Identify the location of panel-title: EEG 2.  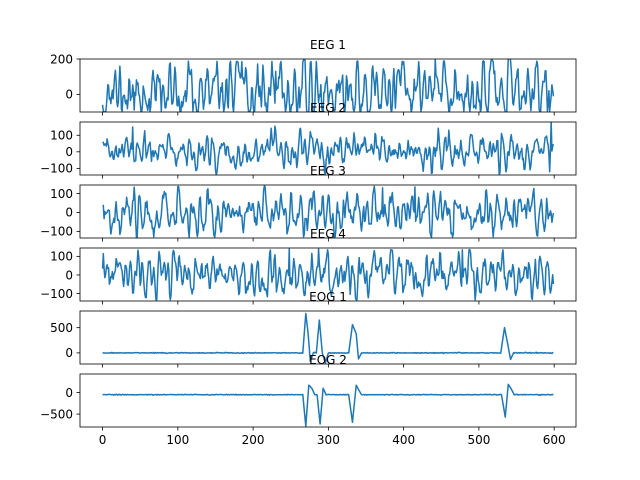
(328, 108).